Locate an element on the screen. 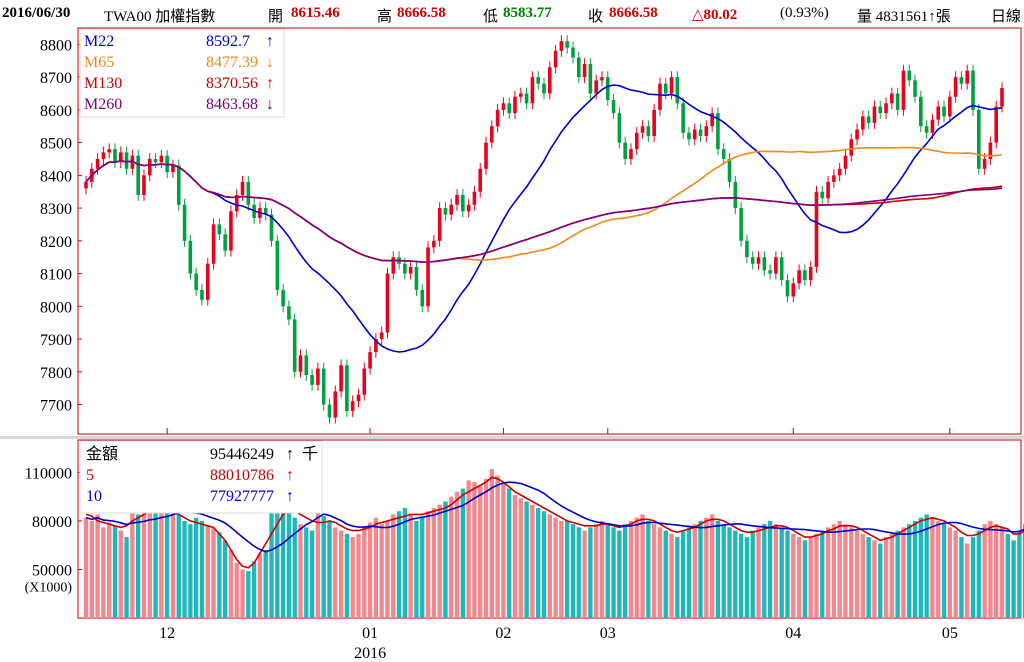 The height and width of the screenshot is (662, 1024). volume-tick-label: 80000 is located at coordinates (52, 522).